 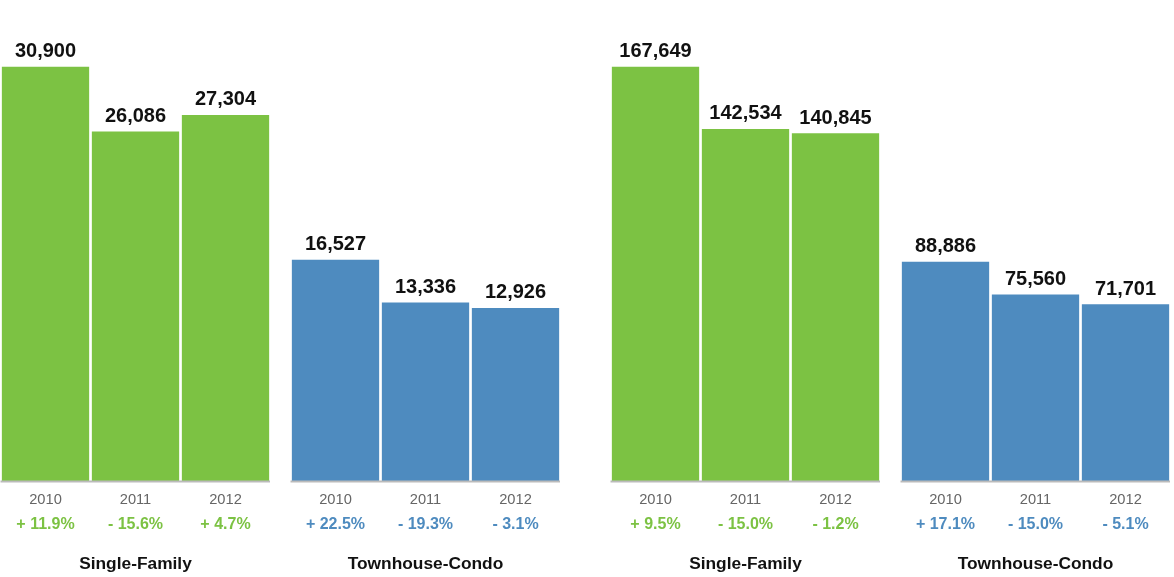 What do you see at coordinates (515, 291) in the screenshot?
I see `data-label: 12,926` at bounding box center [515, 291].